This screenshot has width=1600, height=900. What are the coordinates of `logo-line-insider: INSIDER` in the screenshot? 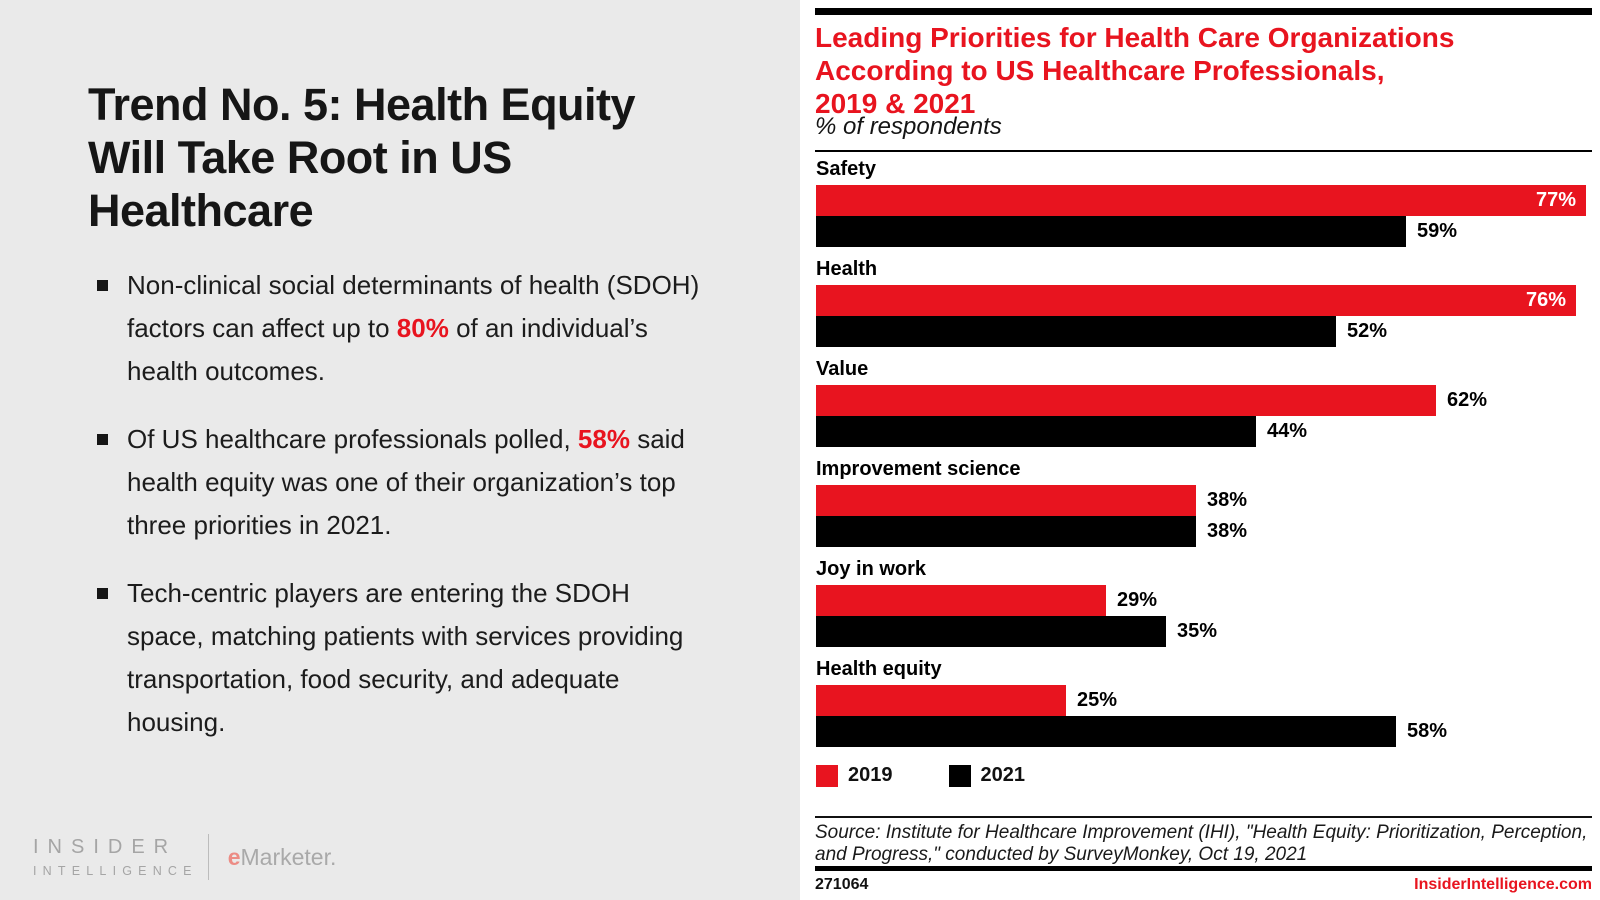 It's located at (105, 847).